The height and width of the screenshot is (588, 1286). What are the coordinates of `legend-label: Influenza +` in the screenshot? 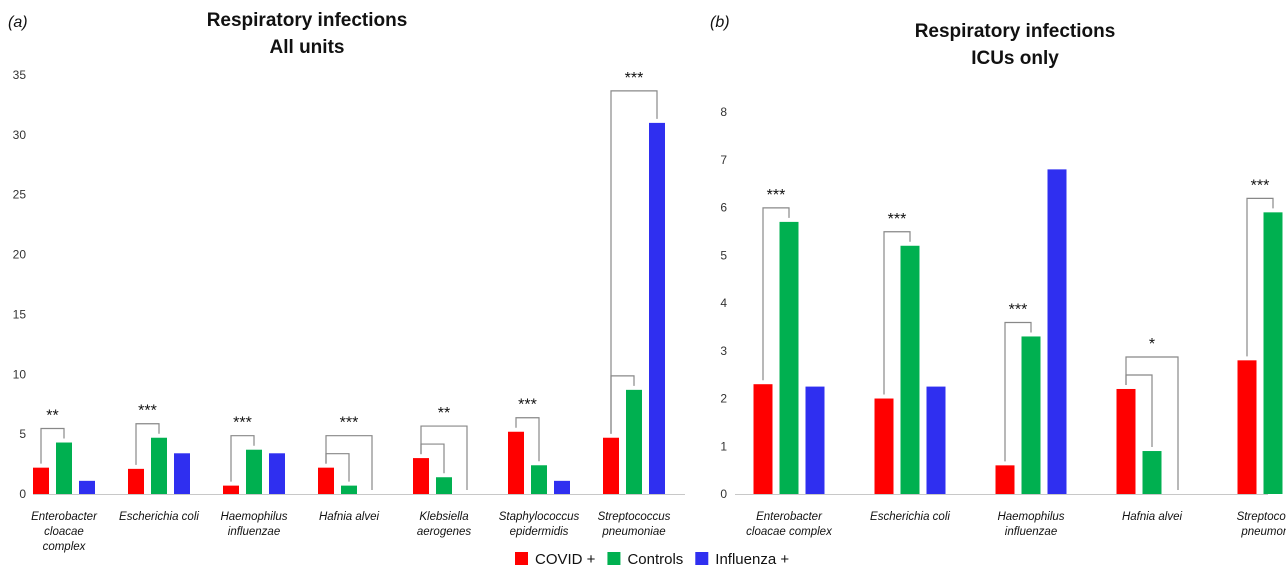 It's located at (752, 559).